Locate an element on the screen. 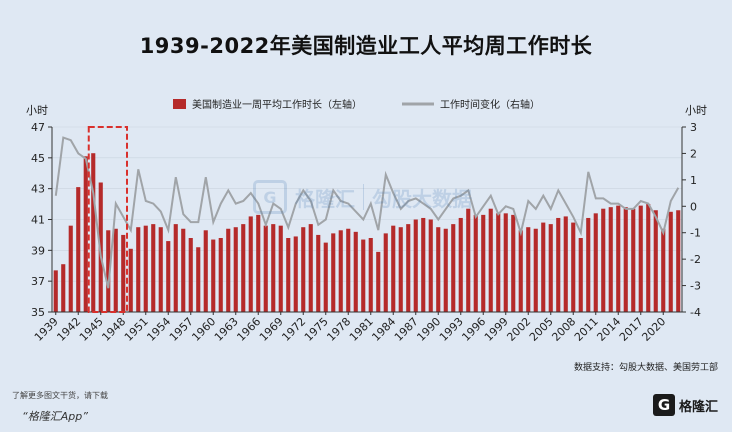 This screenshot has width=732, height=432. x-tick-label: 1999 is located at coordinates (496, 329).